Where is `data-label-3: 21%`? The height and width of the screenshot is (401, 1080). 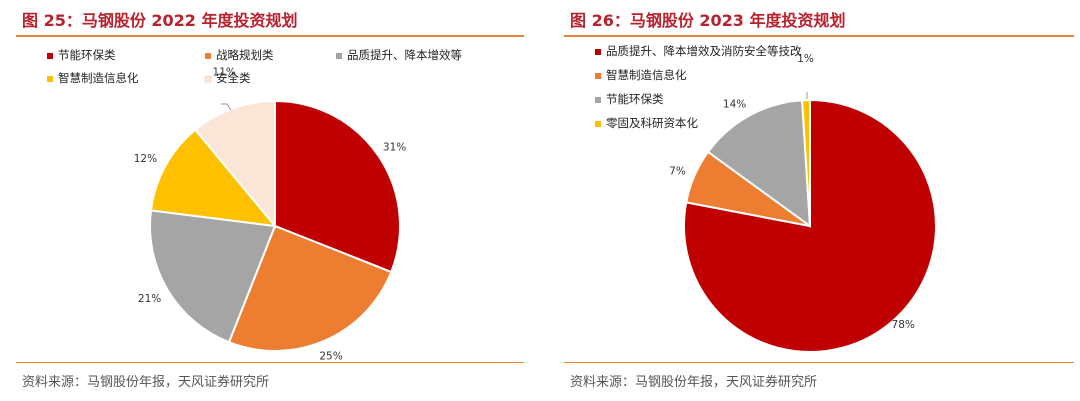 data-label-3: 21% is located at coordinates (149, 299).